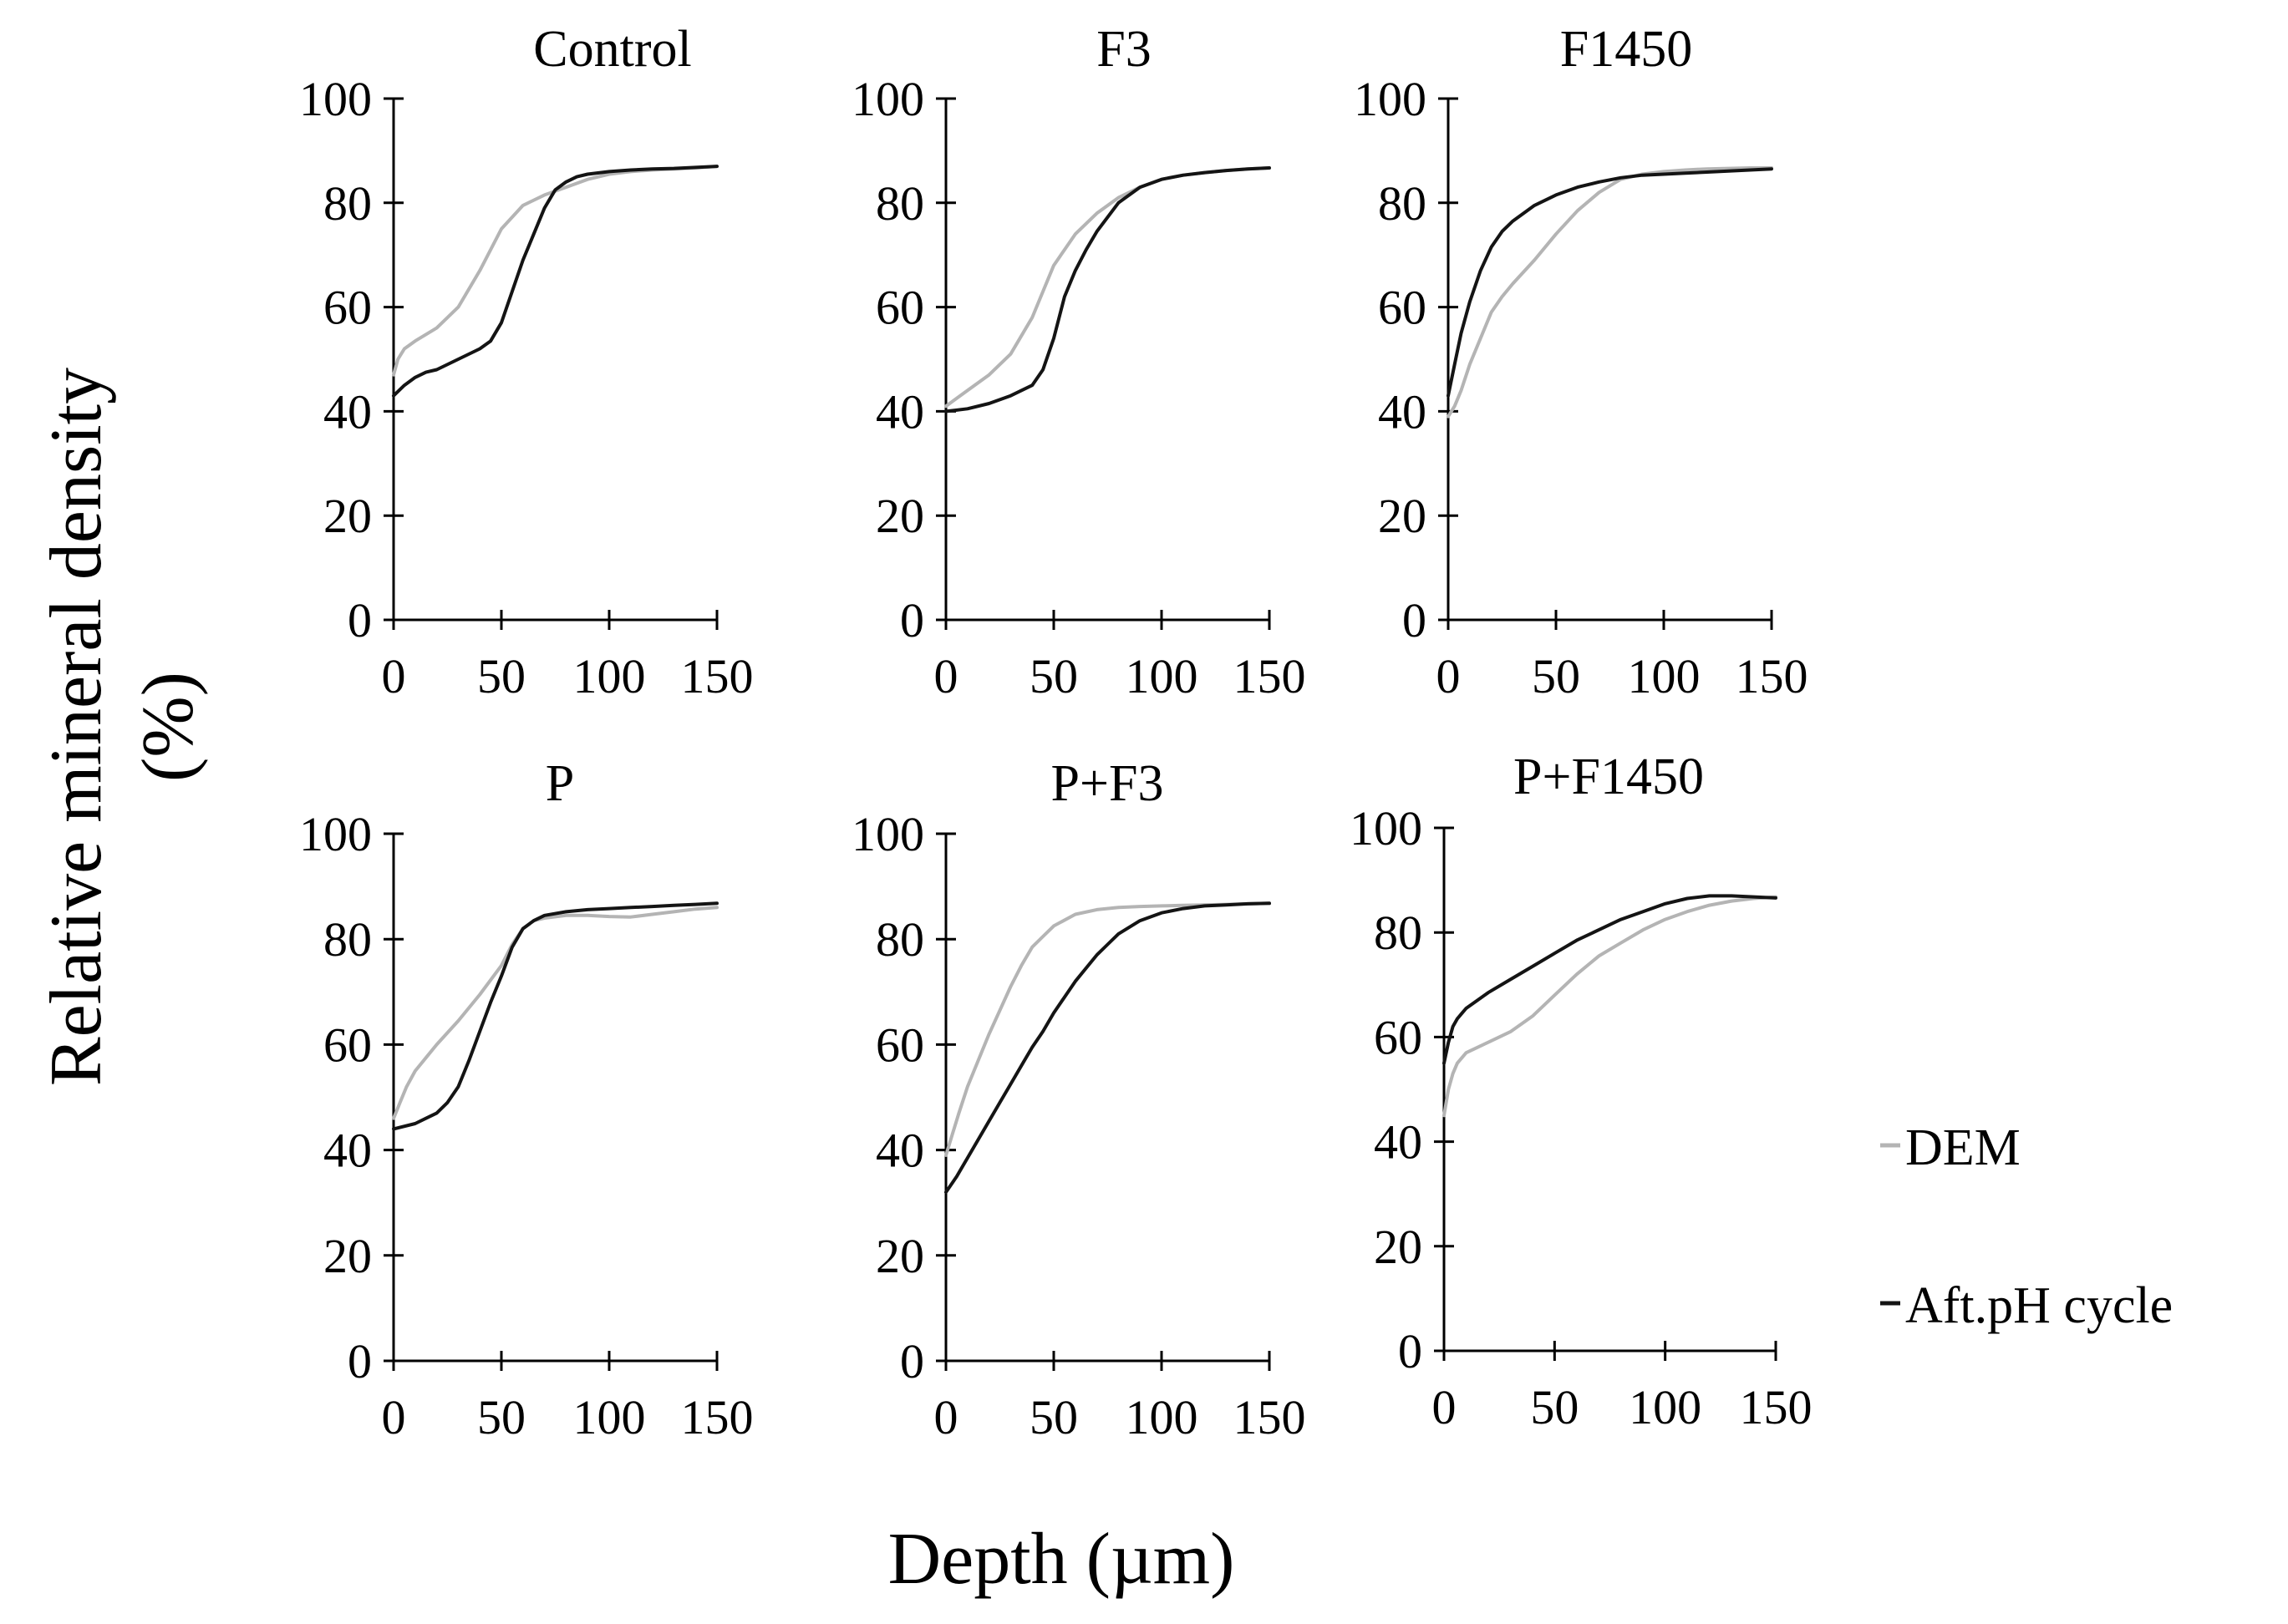  Describe the element at coordinates (335, 99) in the screenshot. I see `y-tick-label-control: 100` at that location.